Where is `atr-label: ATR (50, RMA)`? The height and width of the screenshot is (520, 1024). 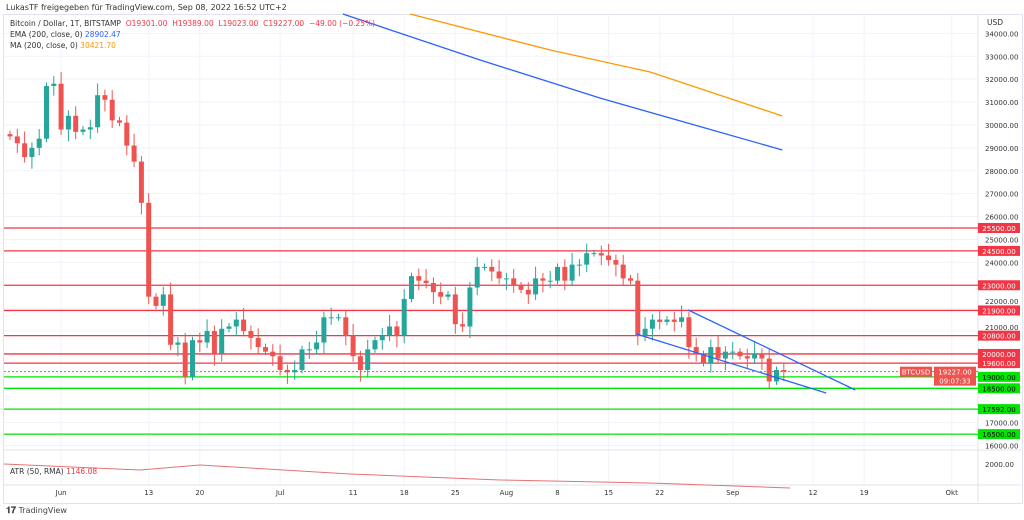 atr-label: ATR (50, RMA) is located at coordinates (37, 471).